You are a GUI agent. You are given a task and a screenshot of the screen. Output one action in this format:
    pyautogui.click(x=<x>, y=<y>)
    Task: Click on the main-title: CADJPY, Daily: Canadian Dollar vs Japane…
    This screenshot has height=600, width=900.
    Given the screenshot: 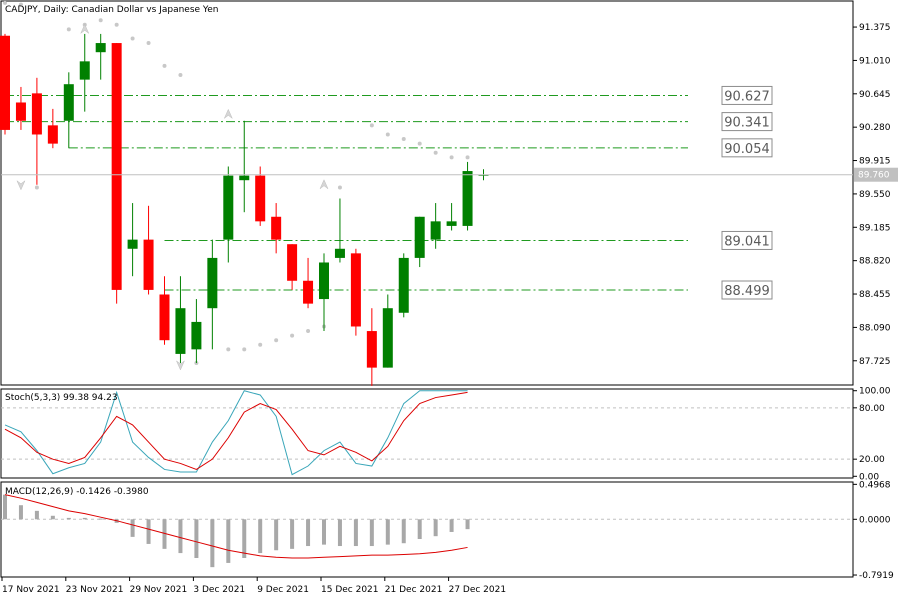 What is the action you would take?
    pyautogui.click(x=111, y=10)
    